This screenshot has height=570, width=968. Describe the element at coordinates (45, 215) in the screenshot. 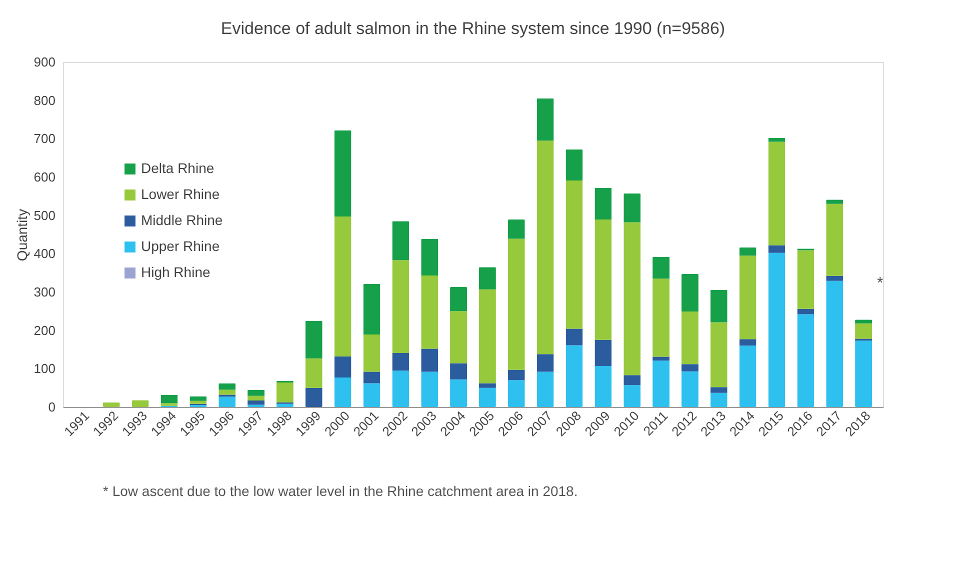

I see `y-tick-label: 500` at that location.